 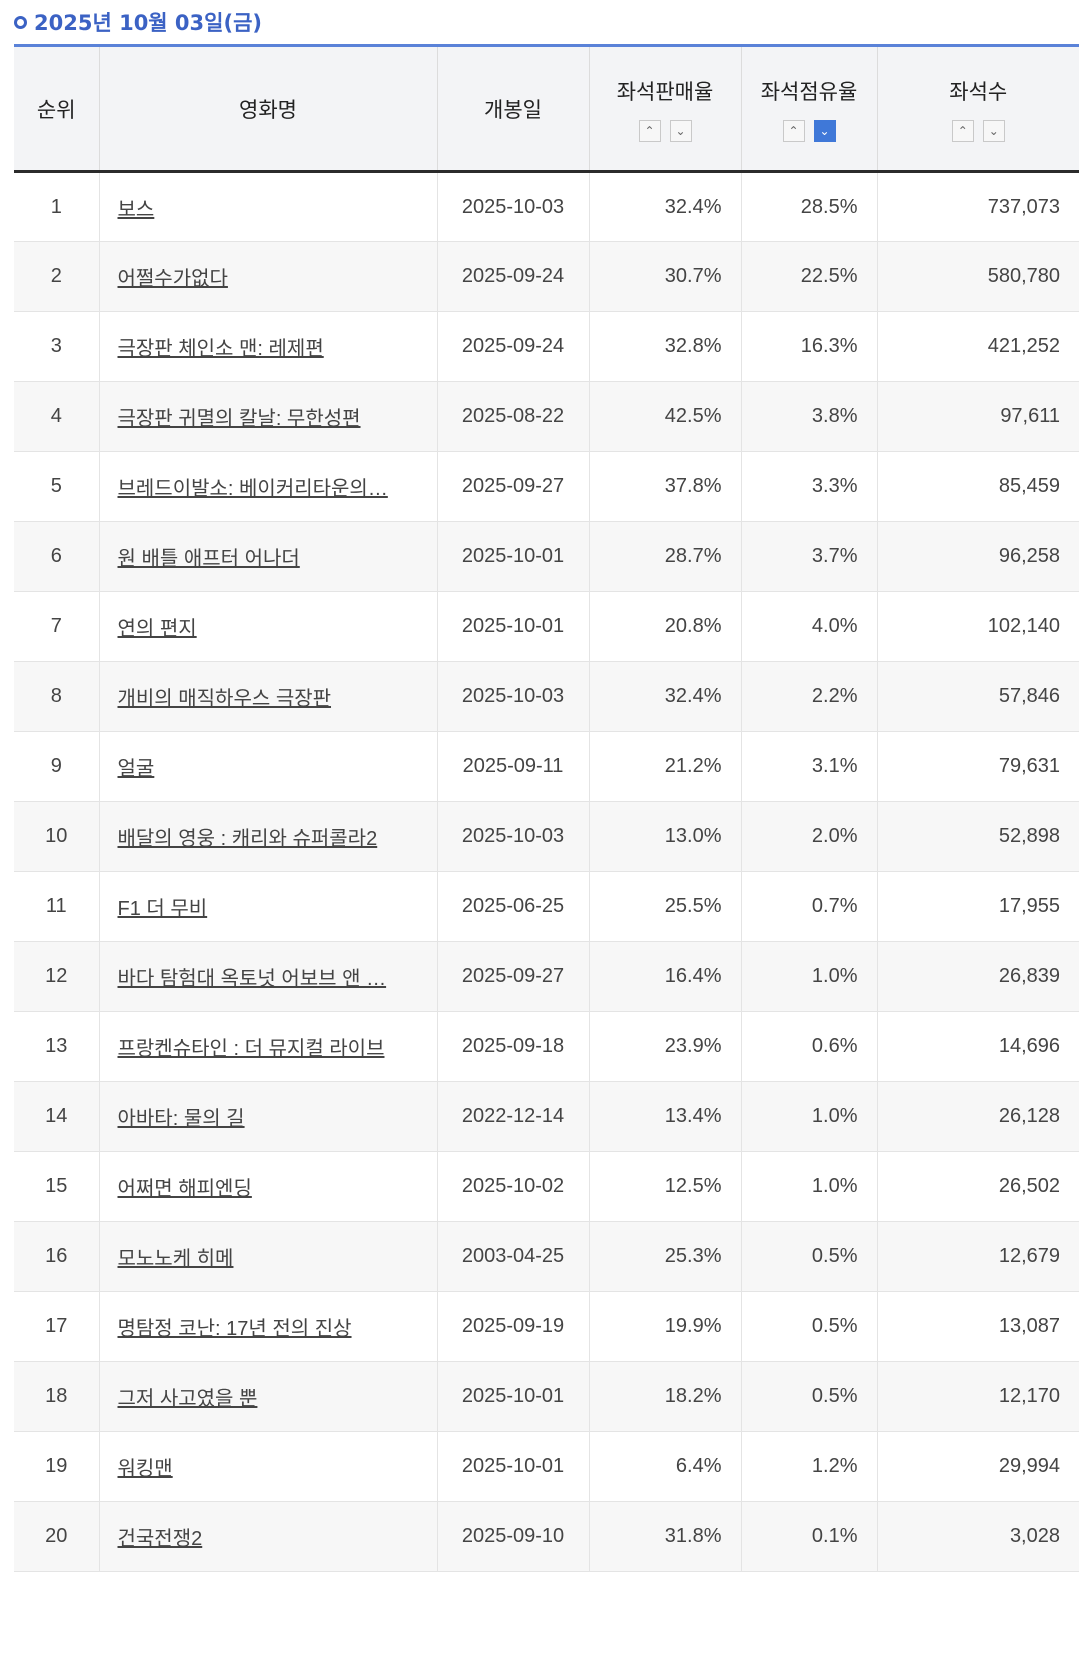 What do you see at coordinates (665, 556) in the screenshot?
I see `cell-sales-rate: 28.7%` at bounding box center [665, 556].